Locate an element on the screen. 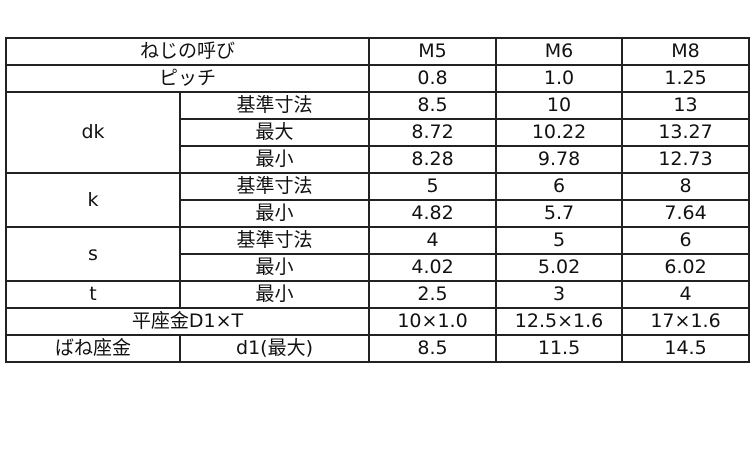 This screenshot has height=450, width=750. cell: 1.25 is located at coordinates (685, 78).